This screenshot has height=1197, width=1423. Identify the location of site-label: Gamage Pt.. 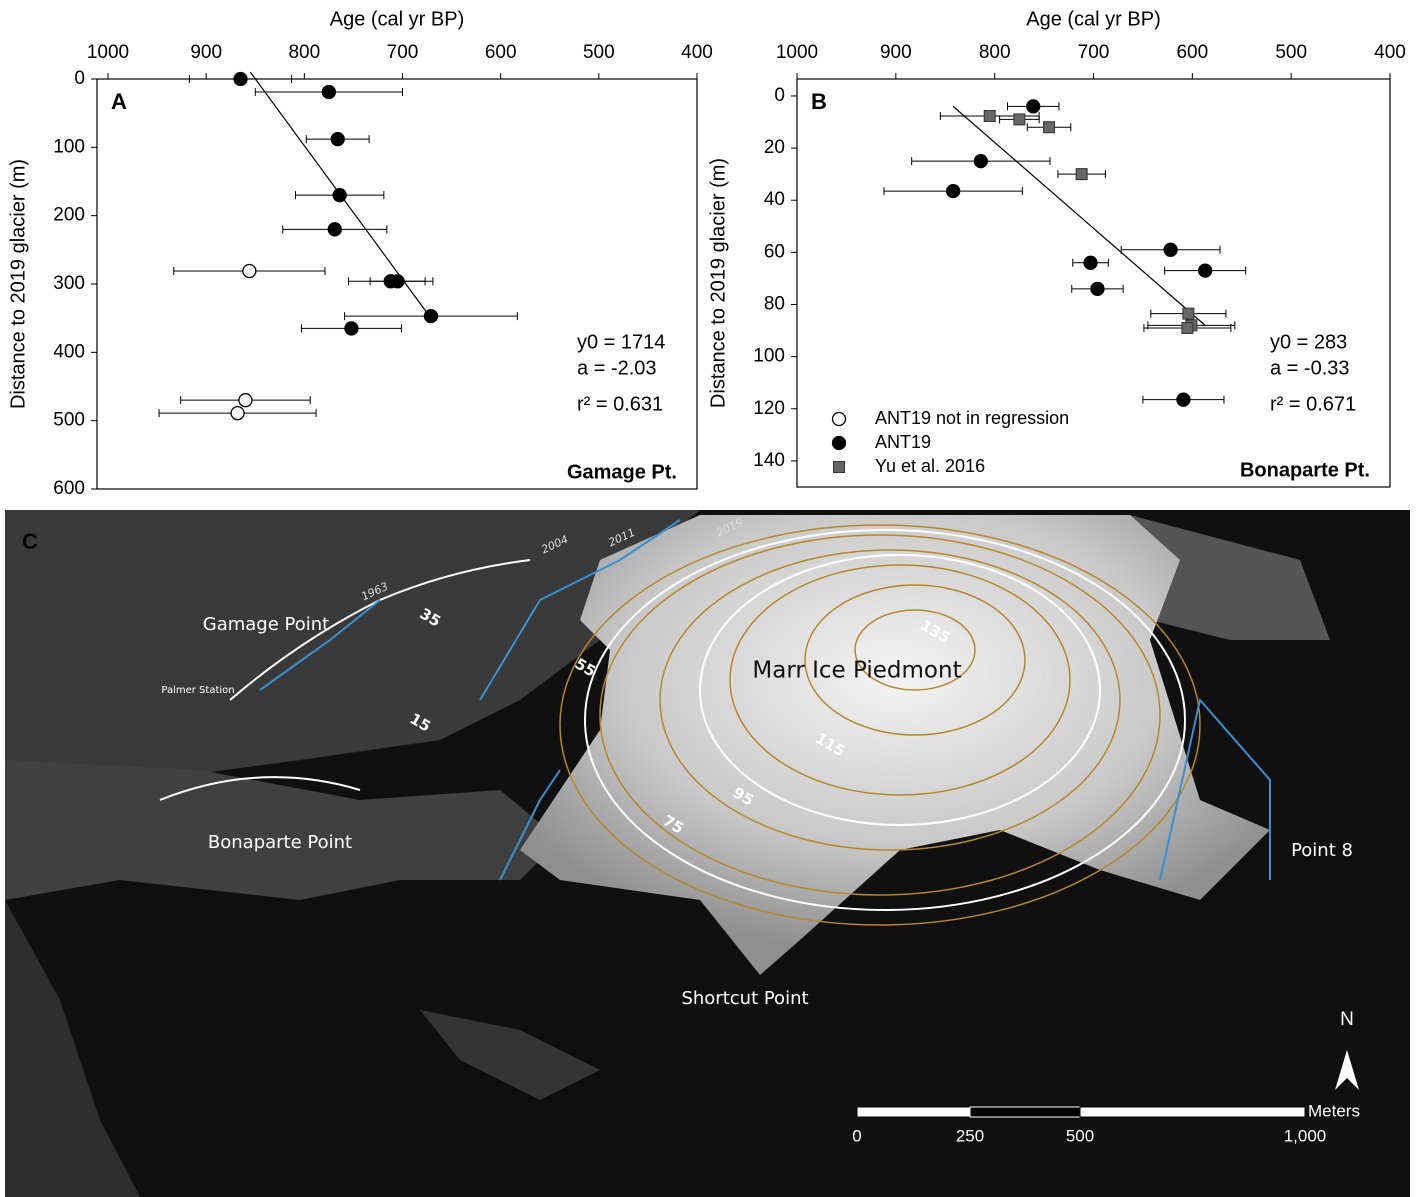
(622, 472).